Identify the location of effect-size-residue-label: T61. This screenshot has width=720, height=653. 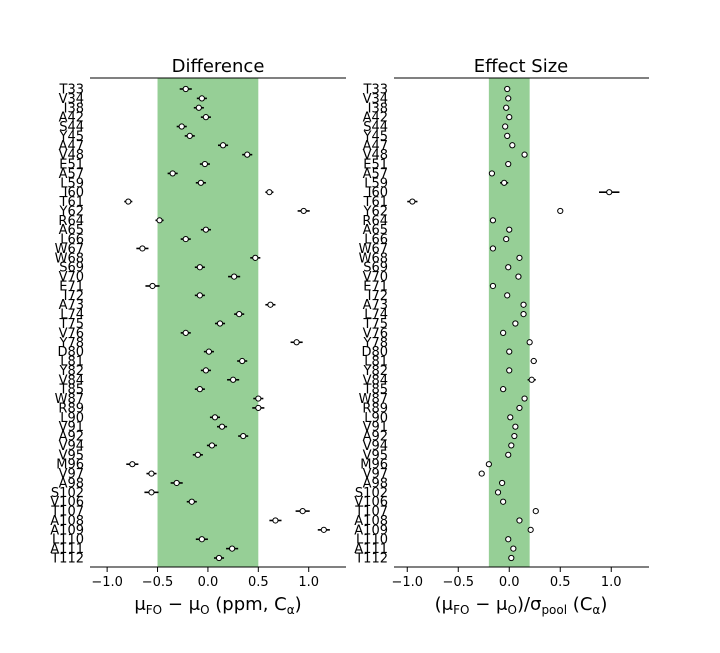
(375, 202).